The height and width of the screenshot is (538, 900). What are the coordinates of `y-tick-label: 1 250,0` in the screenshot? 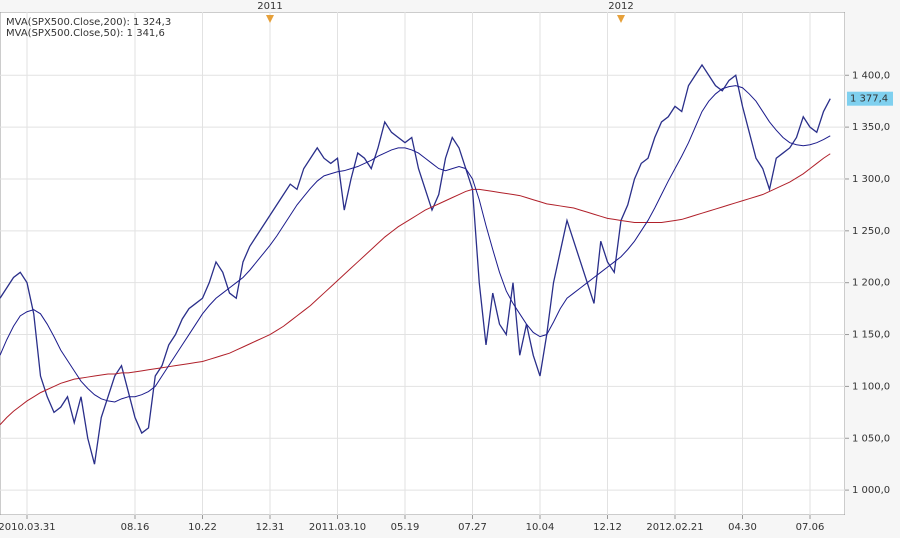 It's located at (871, 231).